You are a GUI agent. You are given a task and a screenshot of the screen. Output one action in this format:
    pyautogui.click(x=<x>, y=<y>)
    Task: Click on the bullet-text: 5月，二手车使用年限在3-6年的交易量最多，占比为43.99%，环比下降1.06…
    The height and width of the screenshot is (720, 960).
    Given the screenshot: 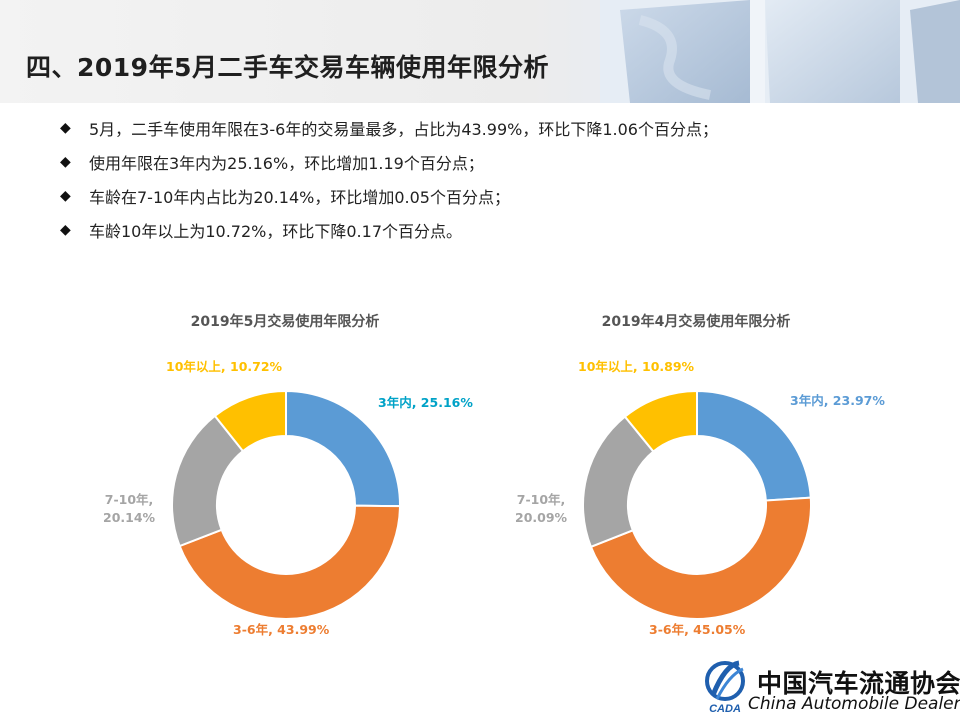 What is the action you would take?
    pyautogui.click(x=403, y=129)
    